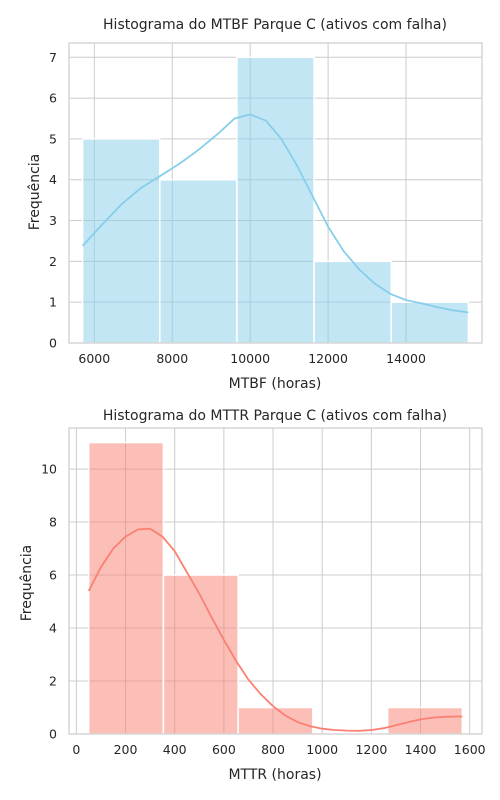 The image size is (500, 800). Describe the element at coordinates (94, 358) in the screenshot. I see `x-tick-label: 6000` at that location.